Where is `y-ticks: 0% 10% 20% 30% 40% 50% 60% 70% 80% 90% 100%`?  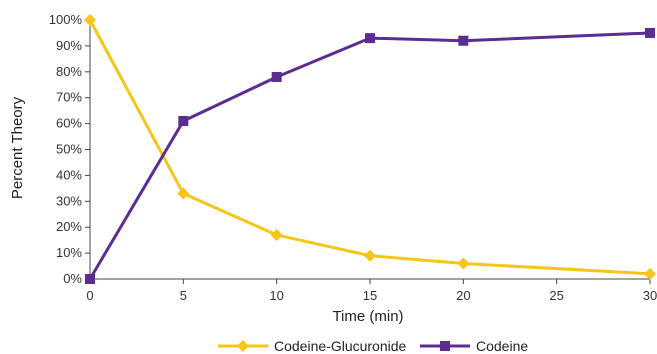
y-ticks: 0% 10% 20% 30% 40% 50% 60% 70% 80% 90% 100% is located at coordinates (69, 149).